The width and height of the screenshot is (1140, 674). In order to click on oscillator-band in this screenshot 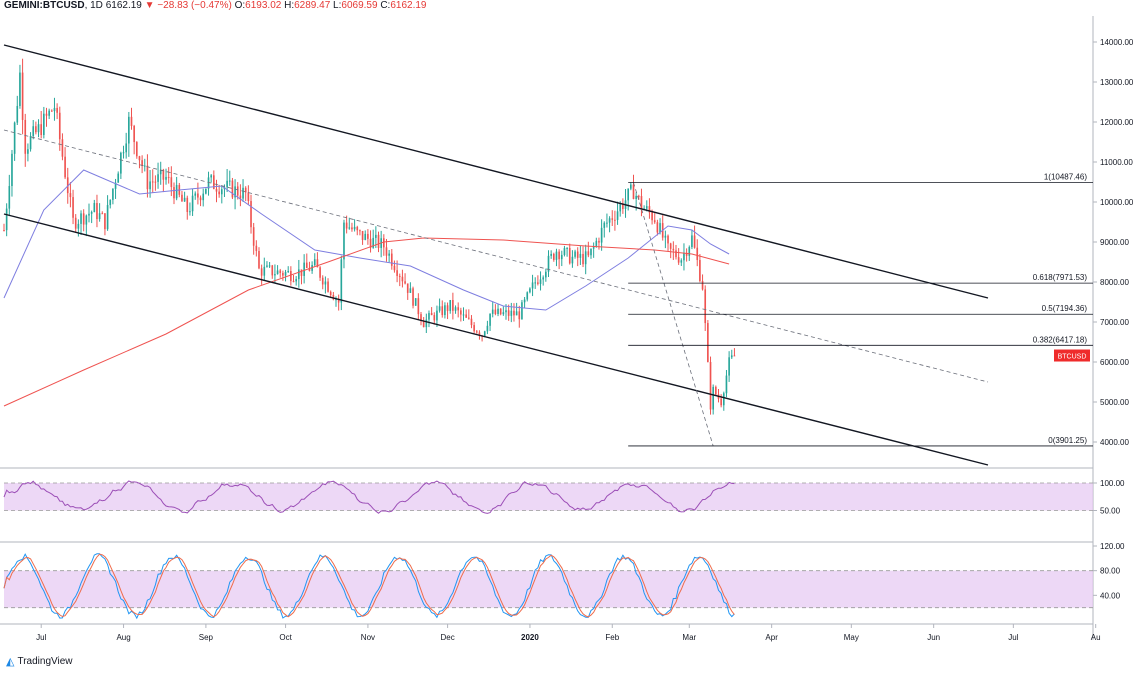, I will do `click(548, 497)`.